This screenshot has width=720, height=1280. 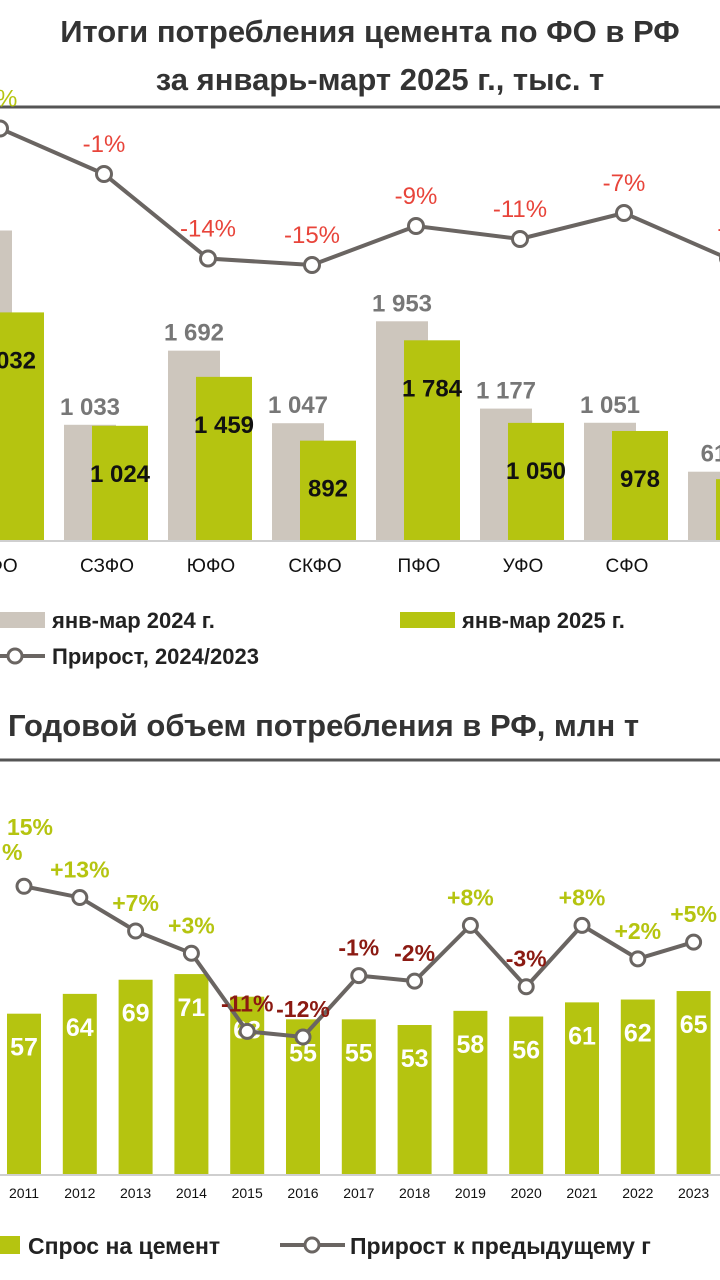 What do you see at coordinates (18, 360) in the screenshot?
I see `label-2025-0: 032` at bounding box center [18, 360].